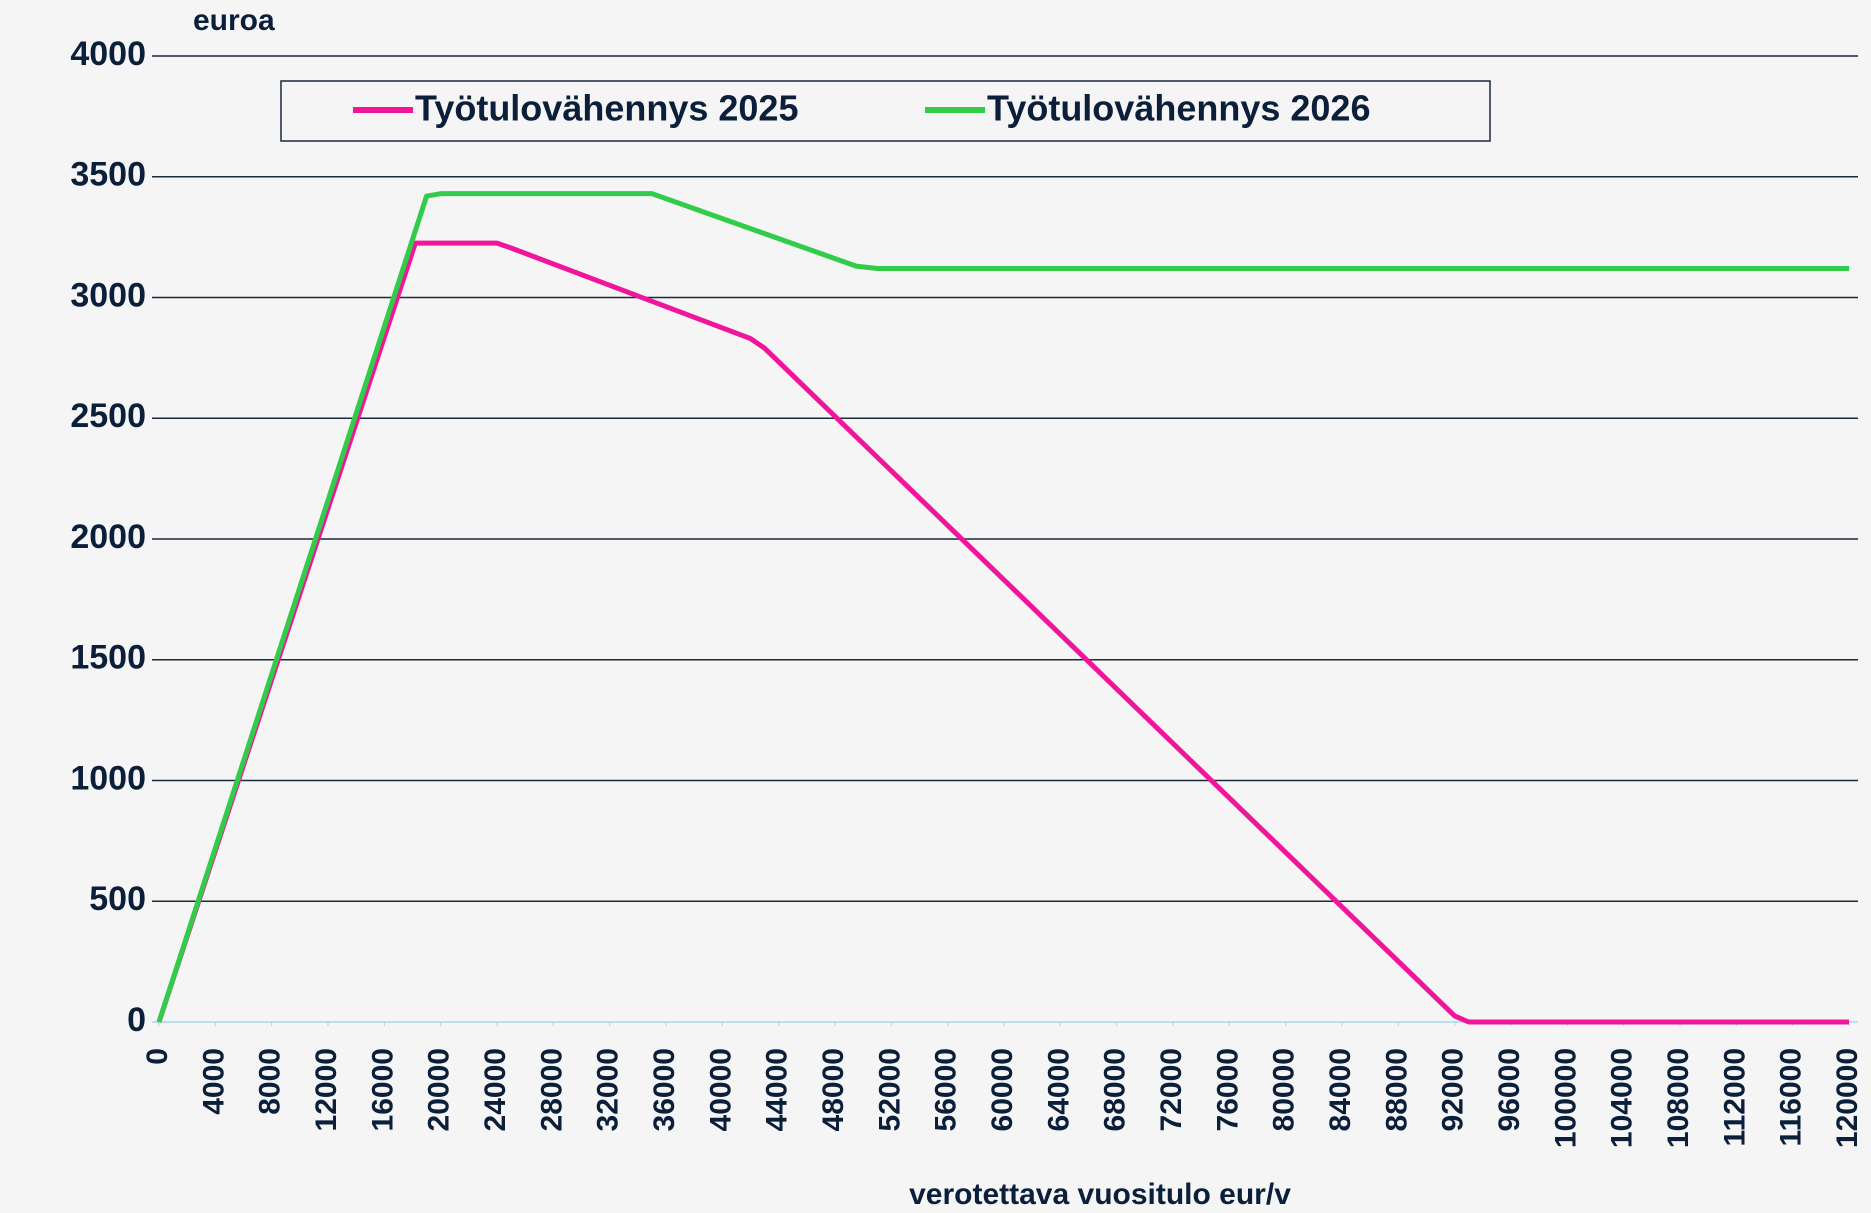 This screenshot has height=1213, width=1871. Describe the element at coordinates (117, 899) in the screenshot. I see `y-tick-label: 500` at that location.